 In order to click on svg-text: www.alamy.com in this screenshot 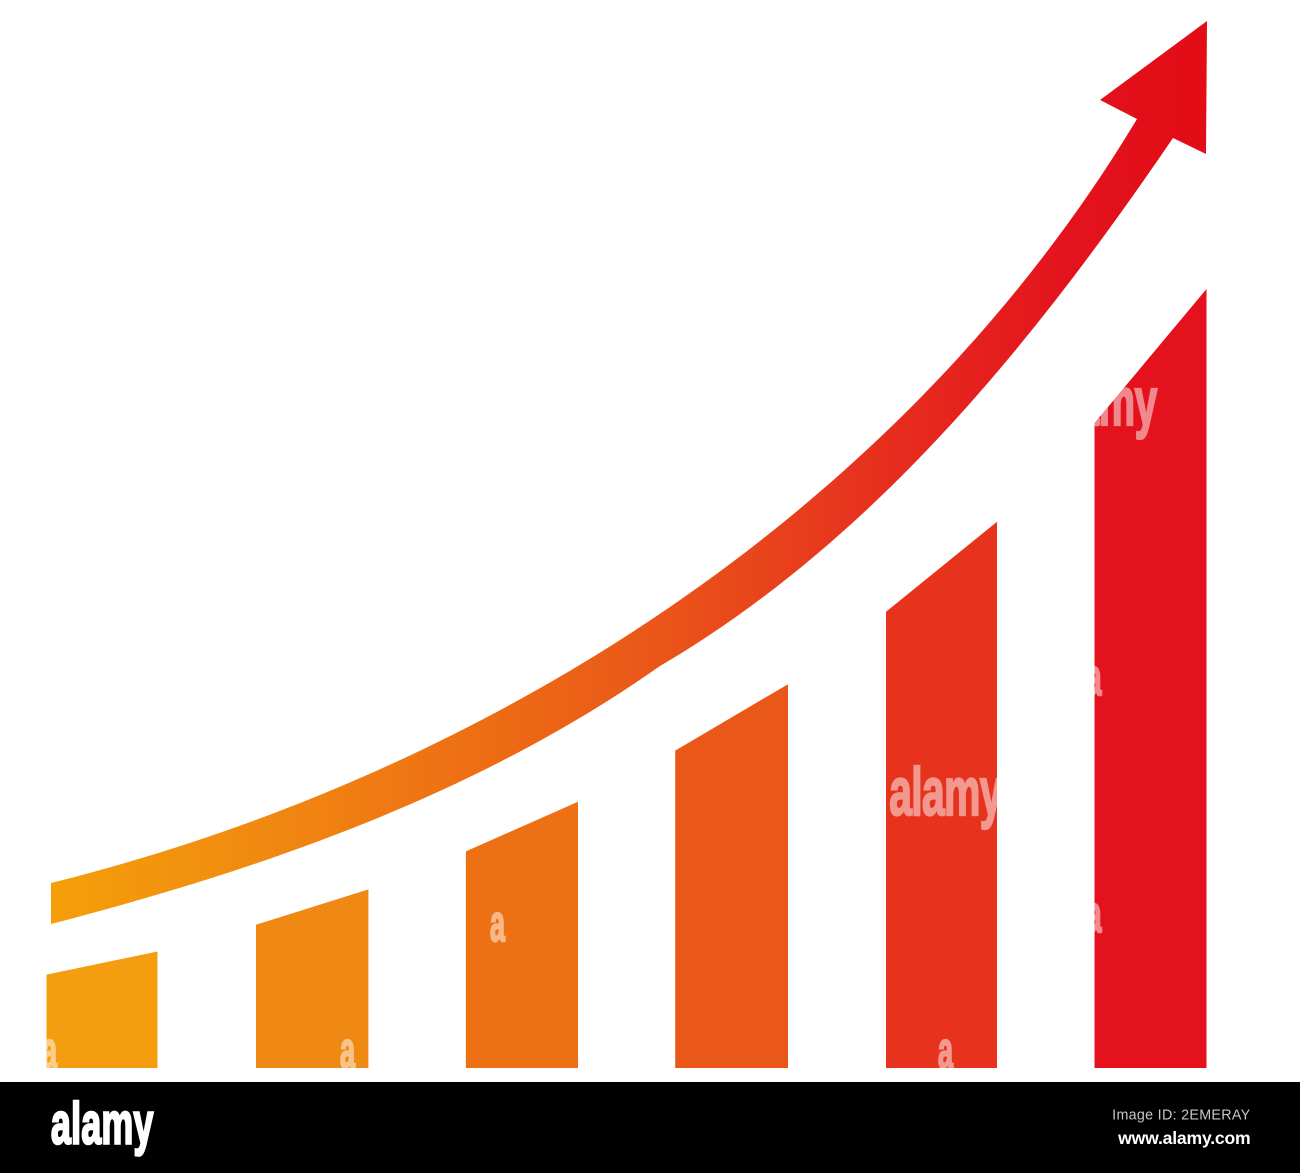, I will do `click(1183, 1138)`.